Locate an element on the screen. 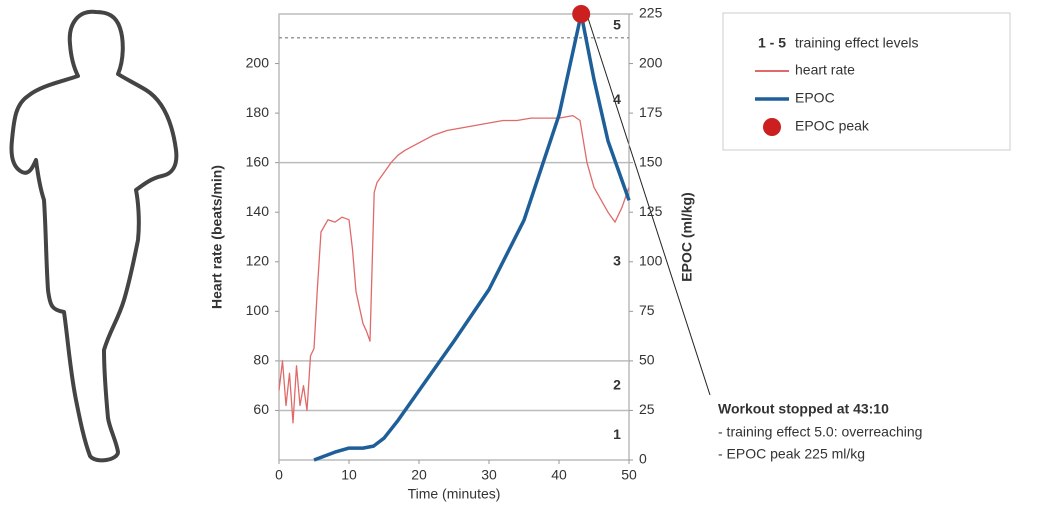 The width and height of the screenshot is (1045, 506). y2-tick-label: 50 is located at coordinates (647, 360).